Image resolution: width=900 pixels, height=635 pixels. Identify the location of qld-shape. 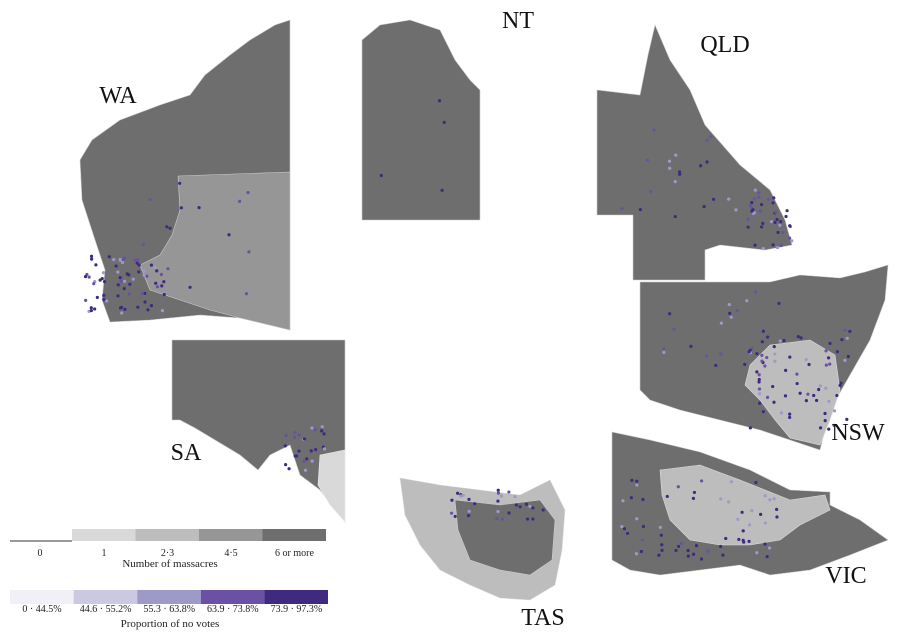
(694, 152).